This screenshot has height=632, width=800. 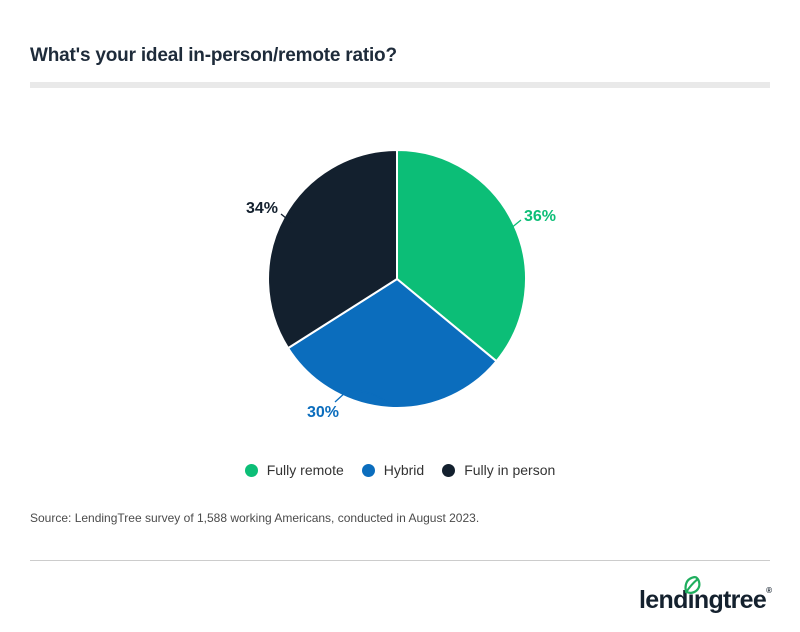 What do you see at coordinates (510, 470) in the screenshot?
I see `legend-label-fully-in-person: Fully in person` at bounding box center [510, 470].